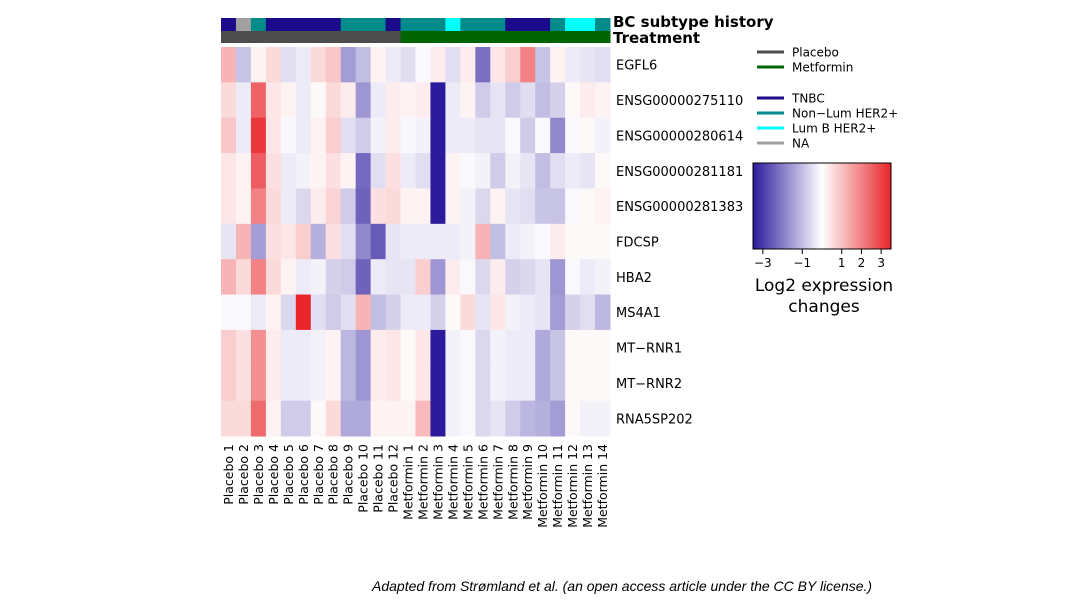 The height and width of the screenshot is (611, 1077). I want to click on column-label: Placebo 4, so click(273, 474).